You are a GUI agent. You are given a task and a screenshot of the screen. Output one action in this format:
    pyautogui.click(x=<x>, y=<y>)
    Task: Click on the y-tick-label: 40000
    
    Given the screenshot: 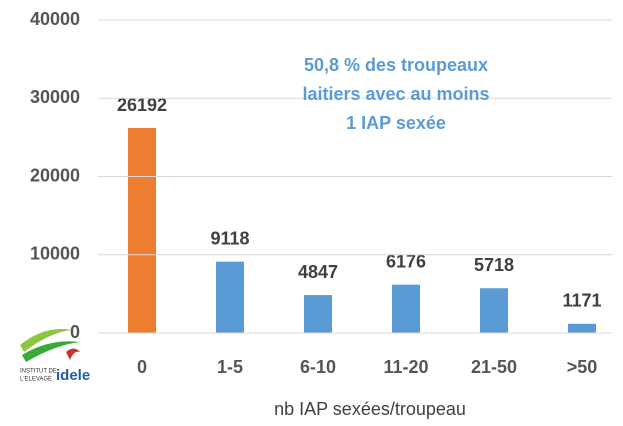 What is the action you would take?
    pyautogui.click(x=55, y=19)
    